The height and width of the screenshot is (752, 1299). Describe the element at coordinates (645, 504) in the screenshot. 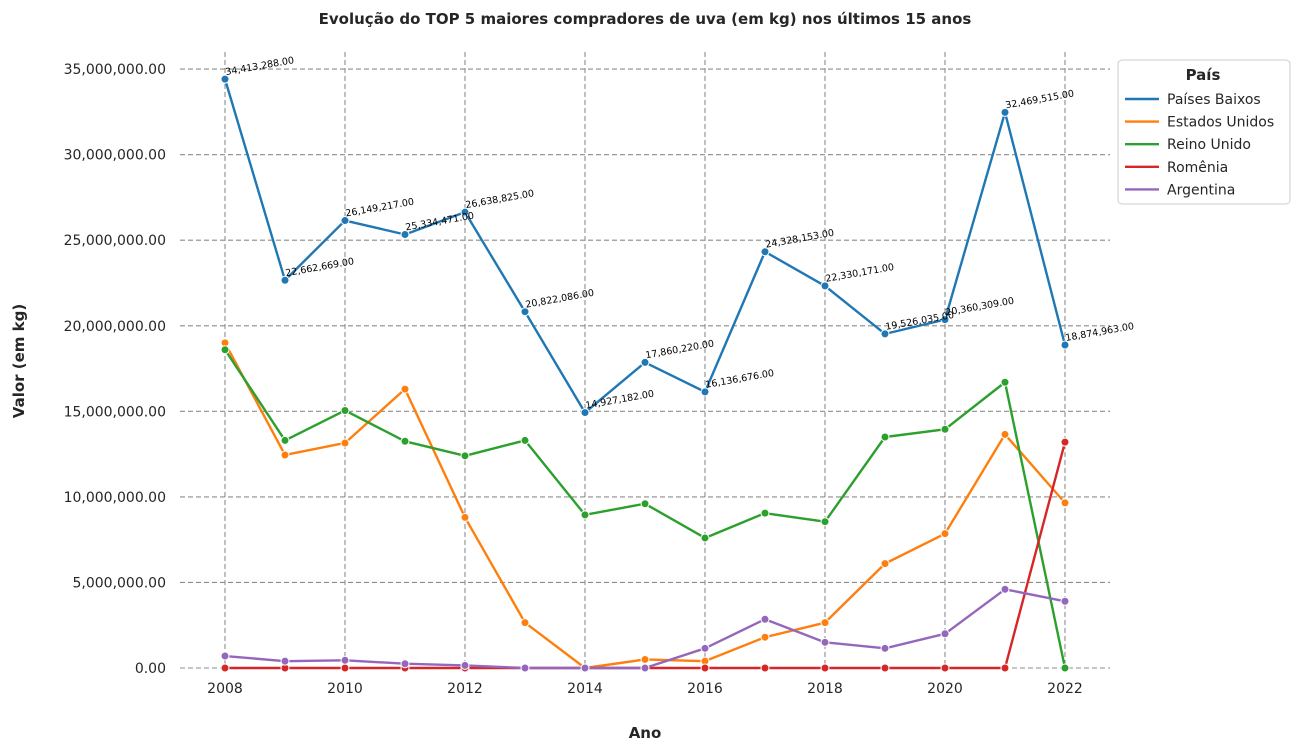

I see `point-reino-unido-2015` at that location.